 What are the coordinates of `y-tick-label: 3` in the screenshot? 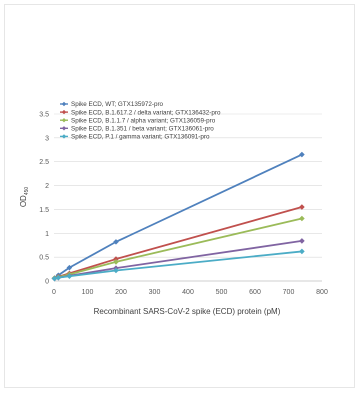 It's located at (47, 138).